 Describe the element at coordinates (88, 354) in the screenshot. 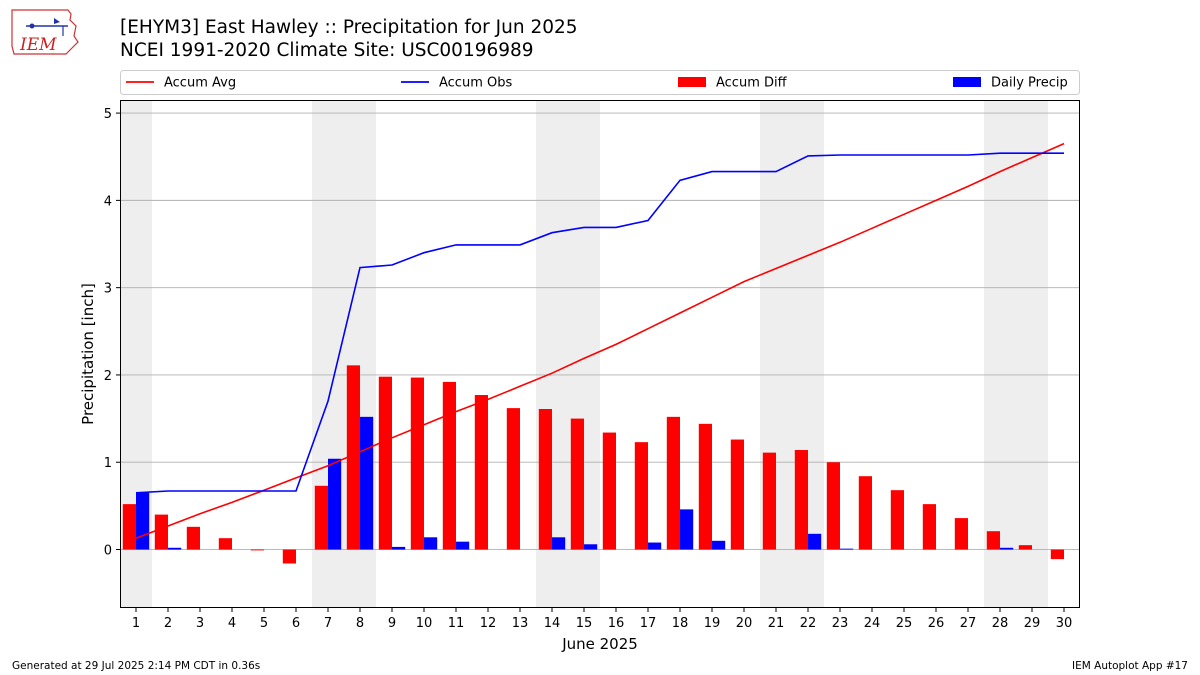

I see `y-axis-label: Precipitation [inch]` at that location.